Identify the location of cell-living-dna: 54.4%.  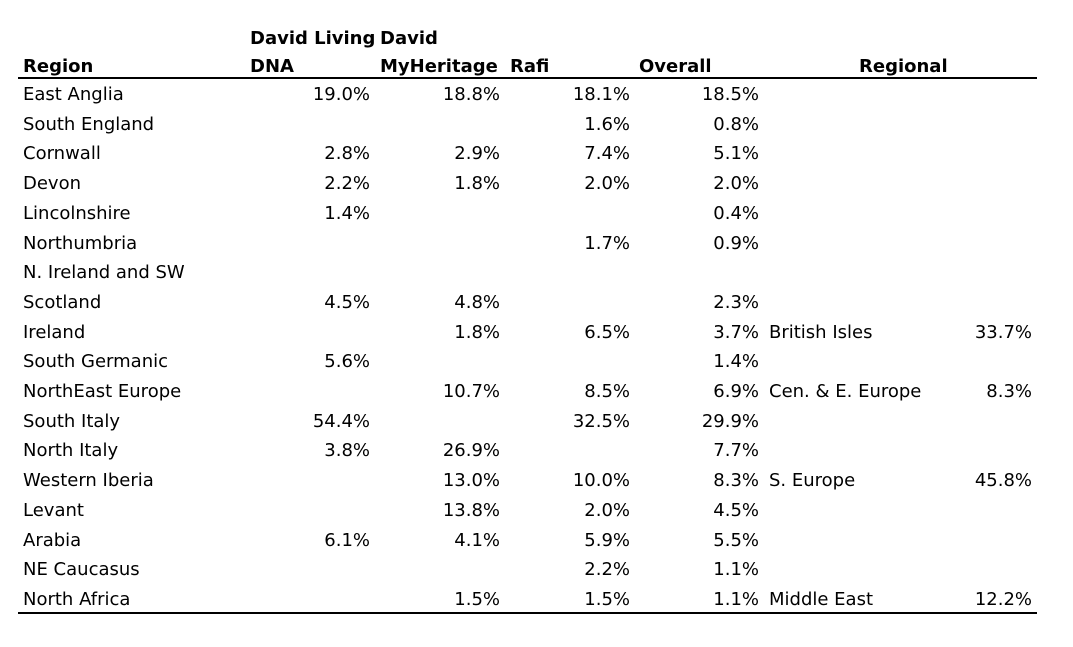
(341, 421).